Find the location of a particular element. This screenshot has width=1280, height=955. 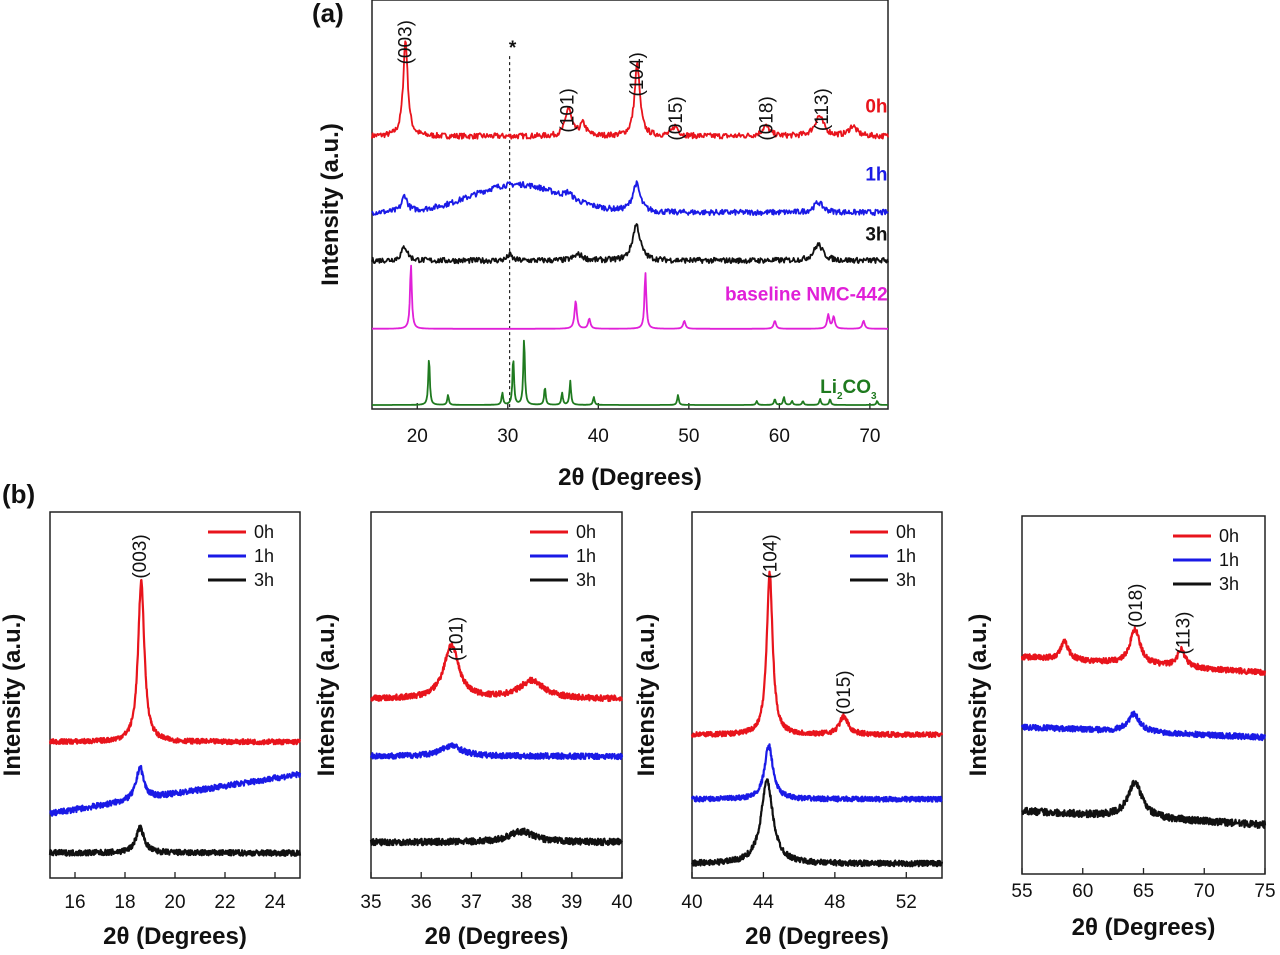

series-label: 1h is located at coordinates (876, 174).